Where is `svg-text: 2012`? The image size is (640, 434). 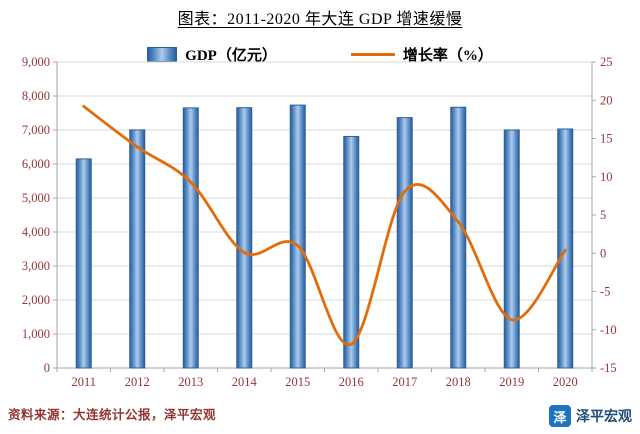 svg-text: 2012 is located at coordinates (137, 382).